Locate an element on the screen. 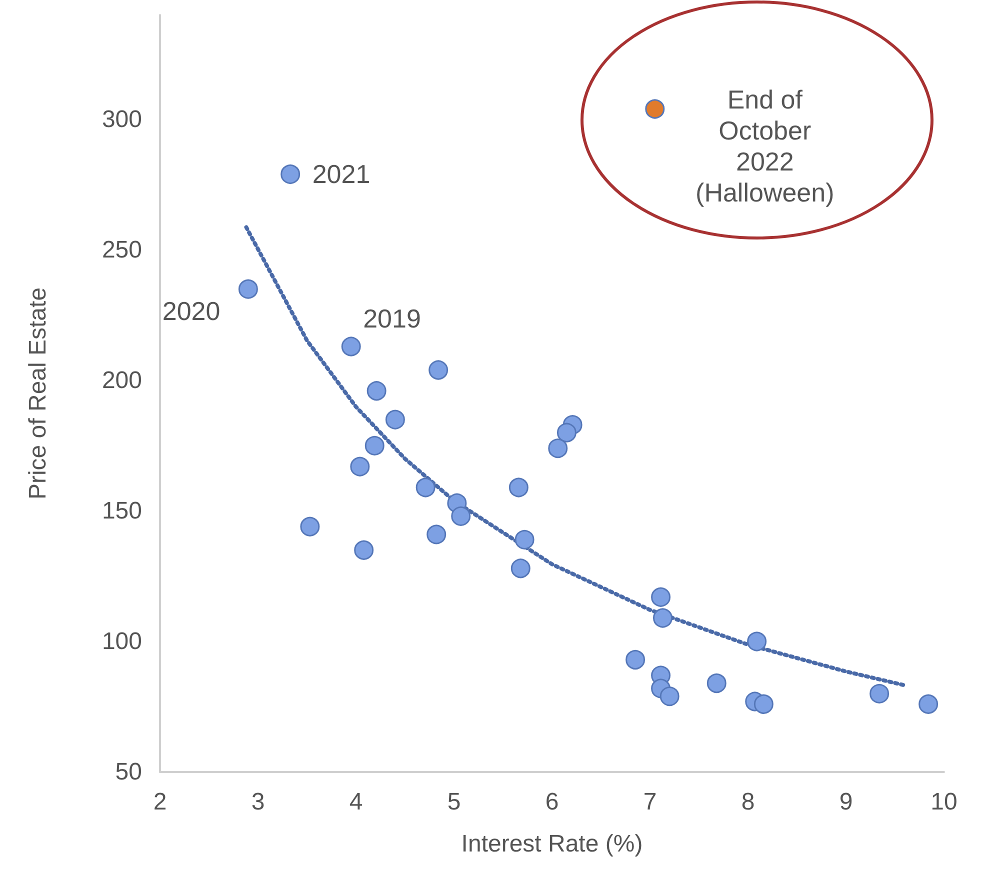  x-tick-label: 8 is located at coordinates (748, 802).